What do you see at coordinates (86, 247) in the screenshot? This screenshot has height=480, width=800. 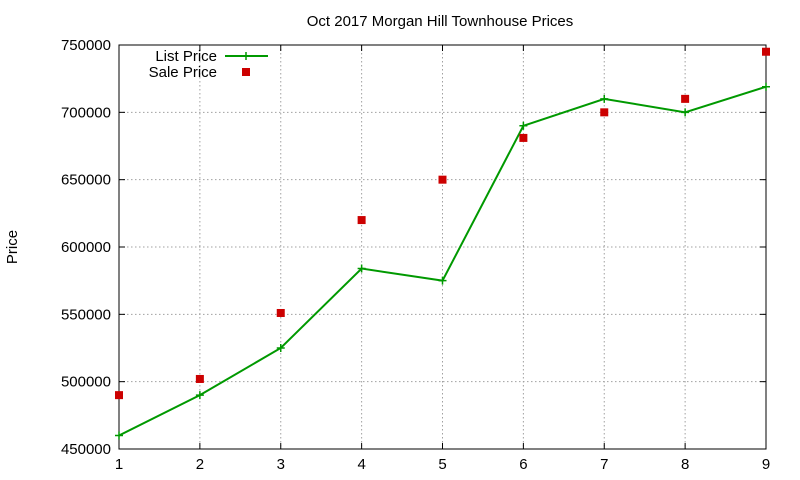 I see `y-tick-label: 600000` at bounding box center [86, 247].